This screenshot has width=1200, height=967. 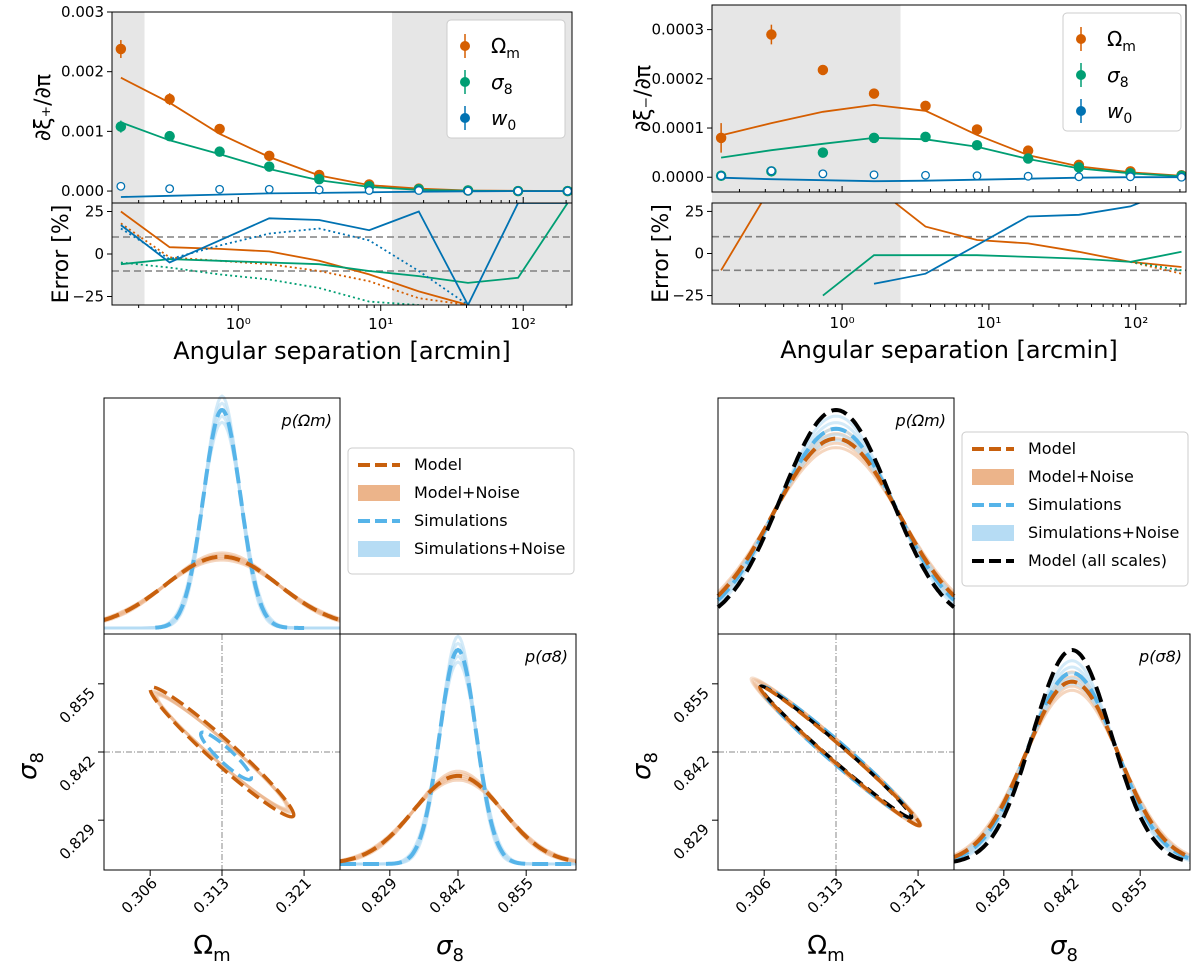 I want to click on legend: Ωm σ8 w0, so click(x=506, y=79).